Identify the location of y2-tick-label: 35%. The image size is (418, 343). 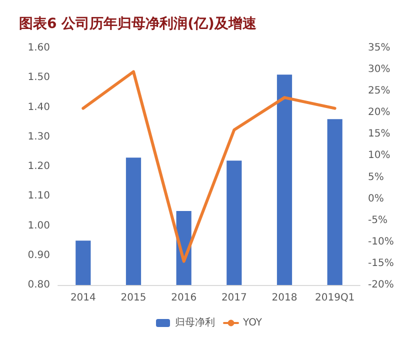
(379, 48).